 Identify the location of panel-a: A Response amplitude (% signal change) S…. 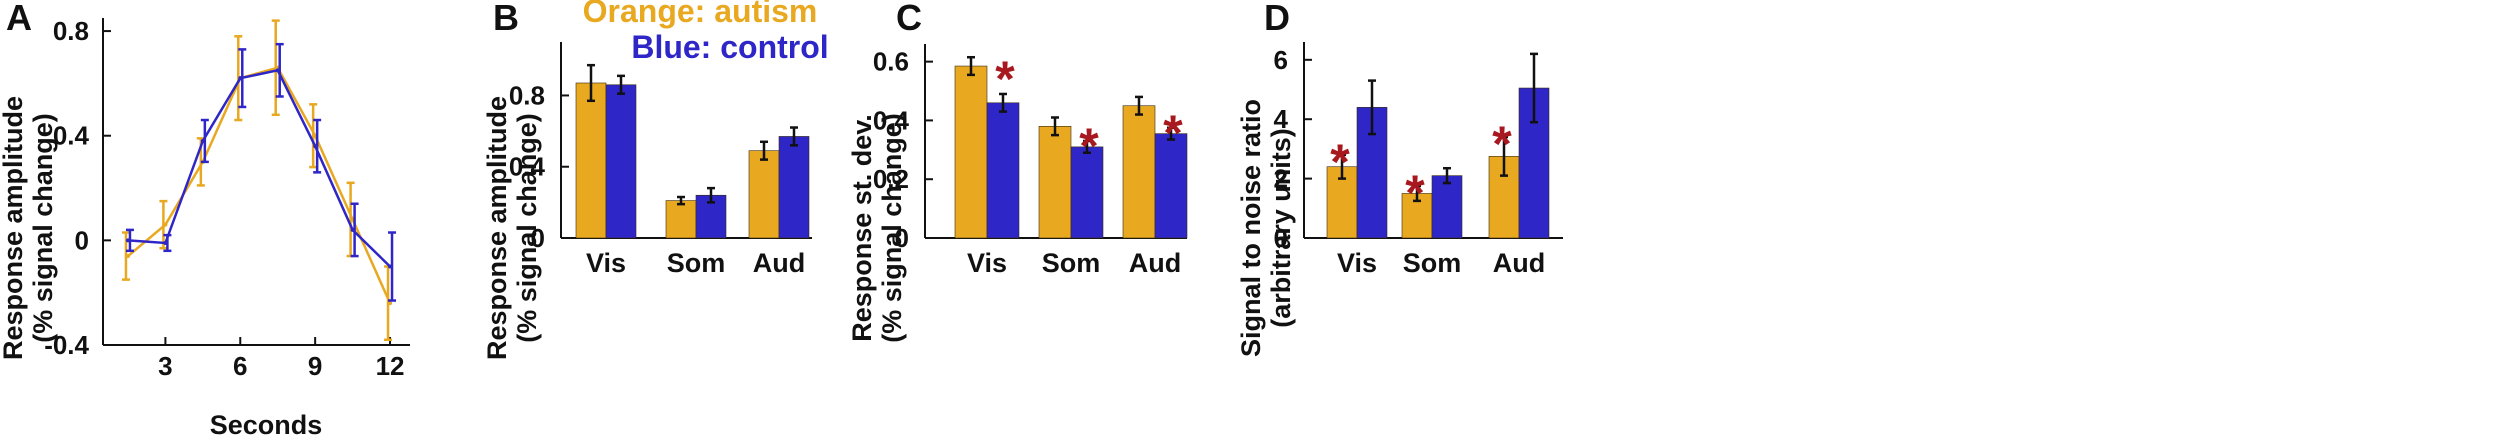
(161, 219).